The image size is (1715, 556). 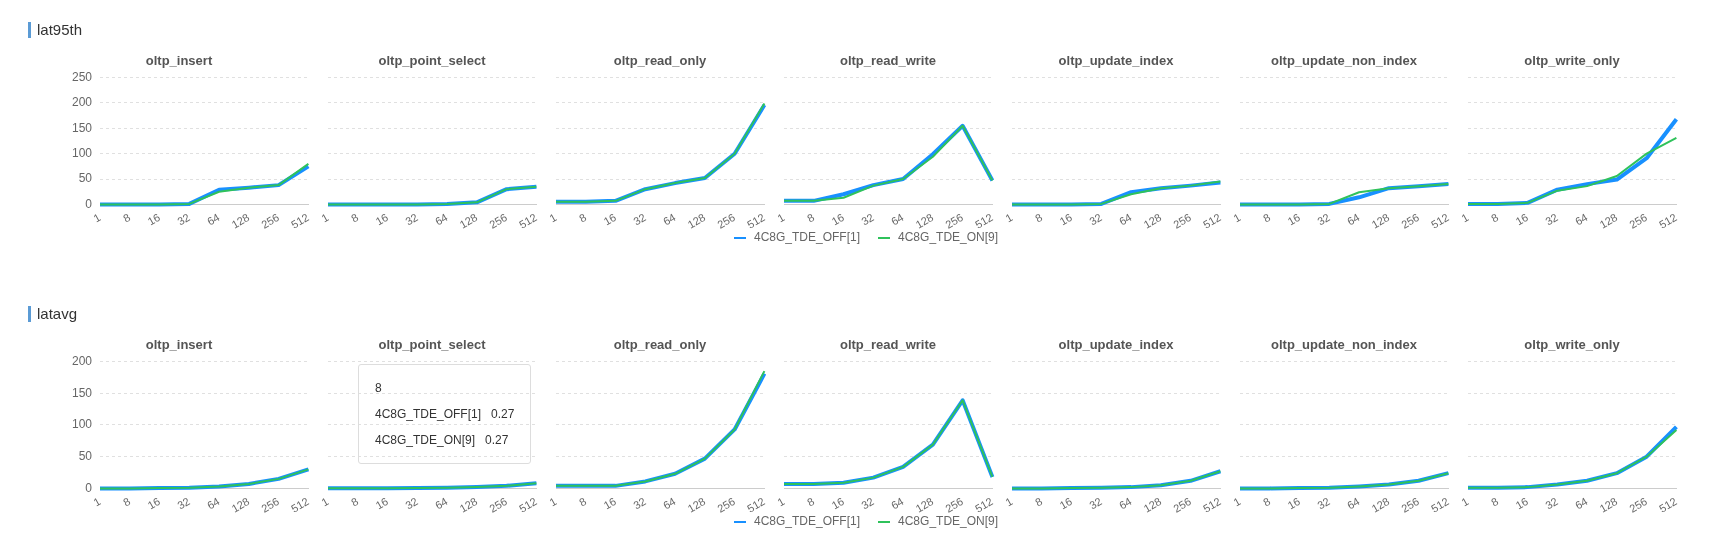 I want to click on y-tick-label: 100, so click(x=82, y=152).